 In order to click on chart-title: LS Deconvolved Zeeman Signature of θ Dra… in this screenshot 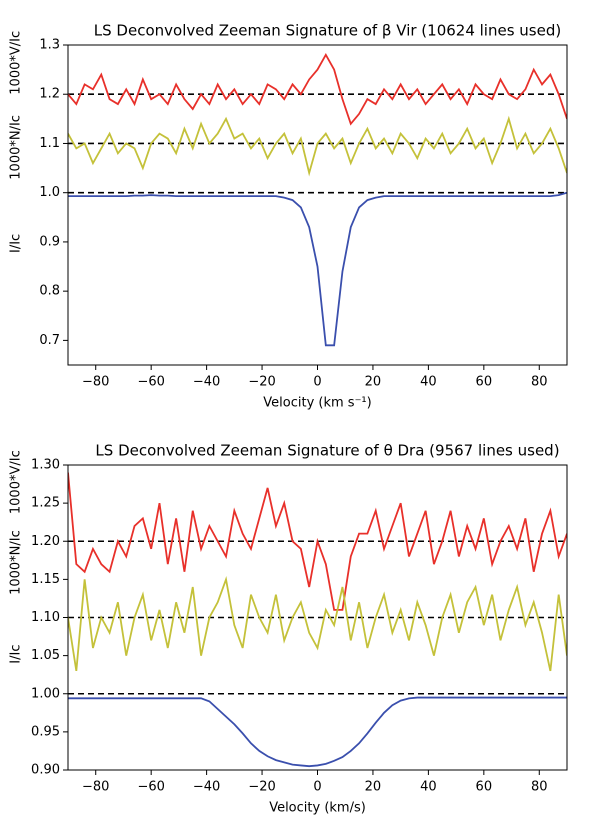, I will do `click(327, 451)`.